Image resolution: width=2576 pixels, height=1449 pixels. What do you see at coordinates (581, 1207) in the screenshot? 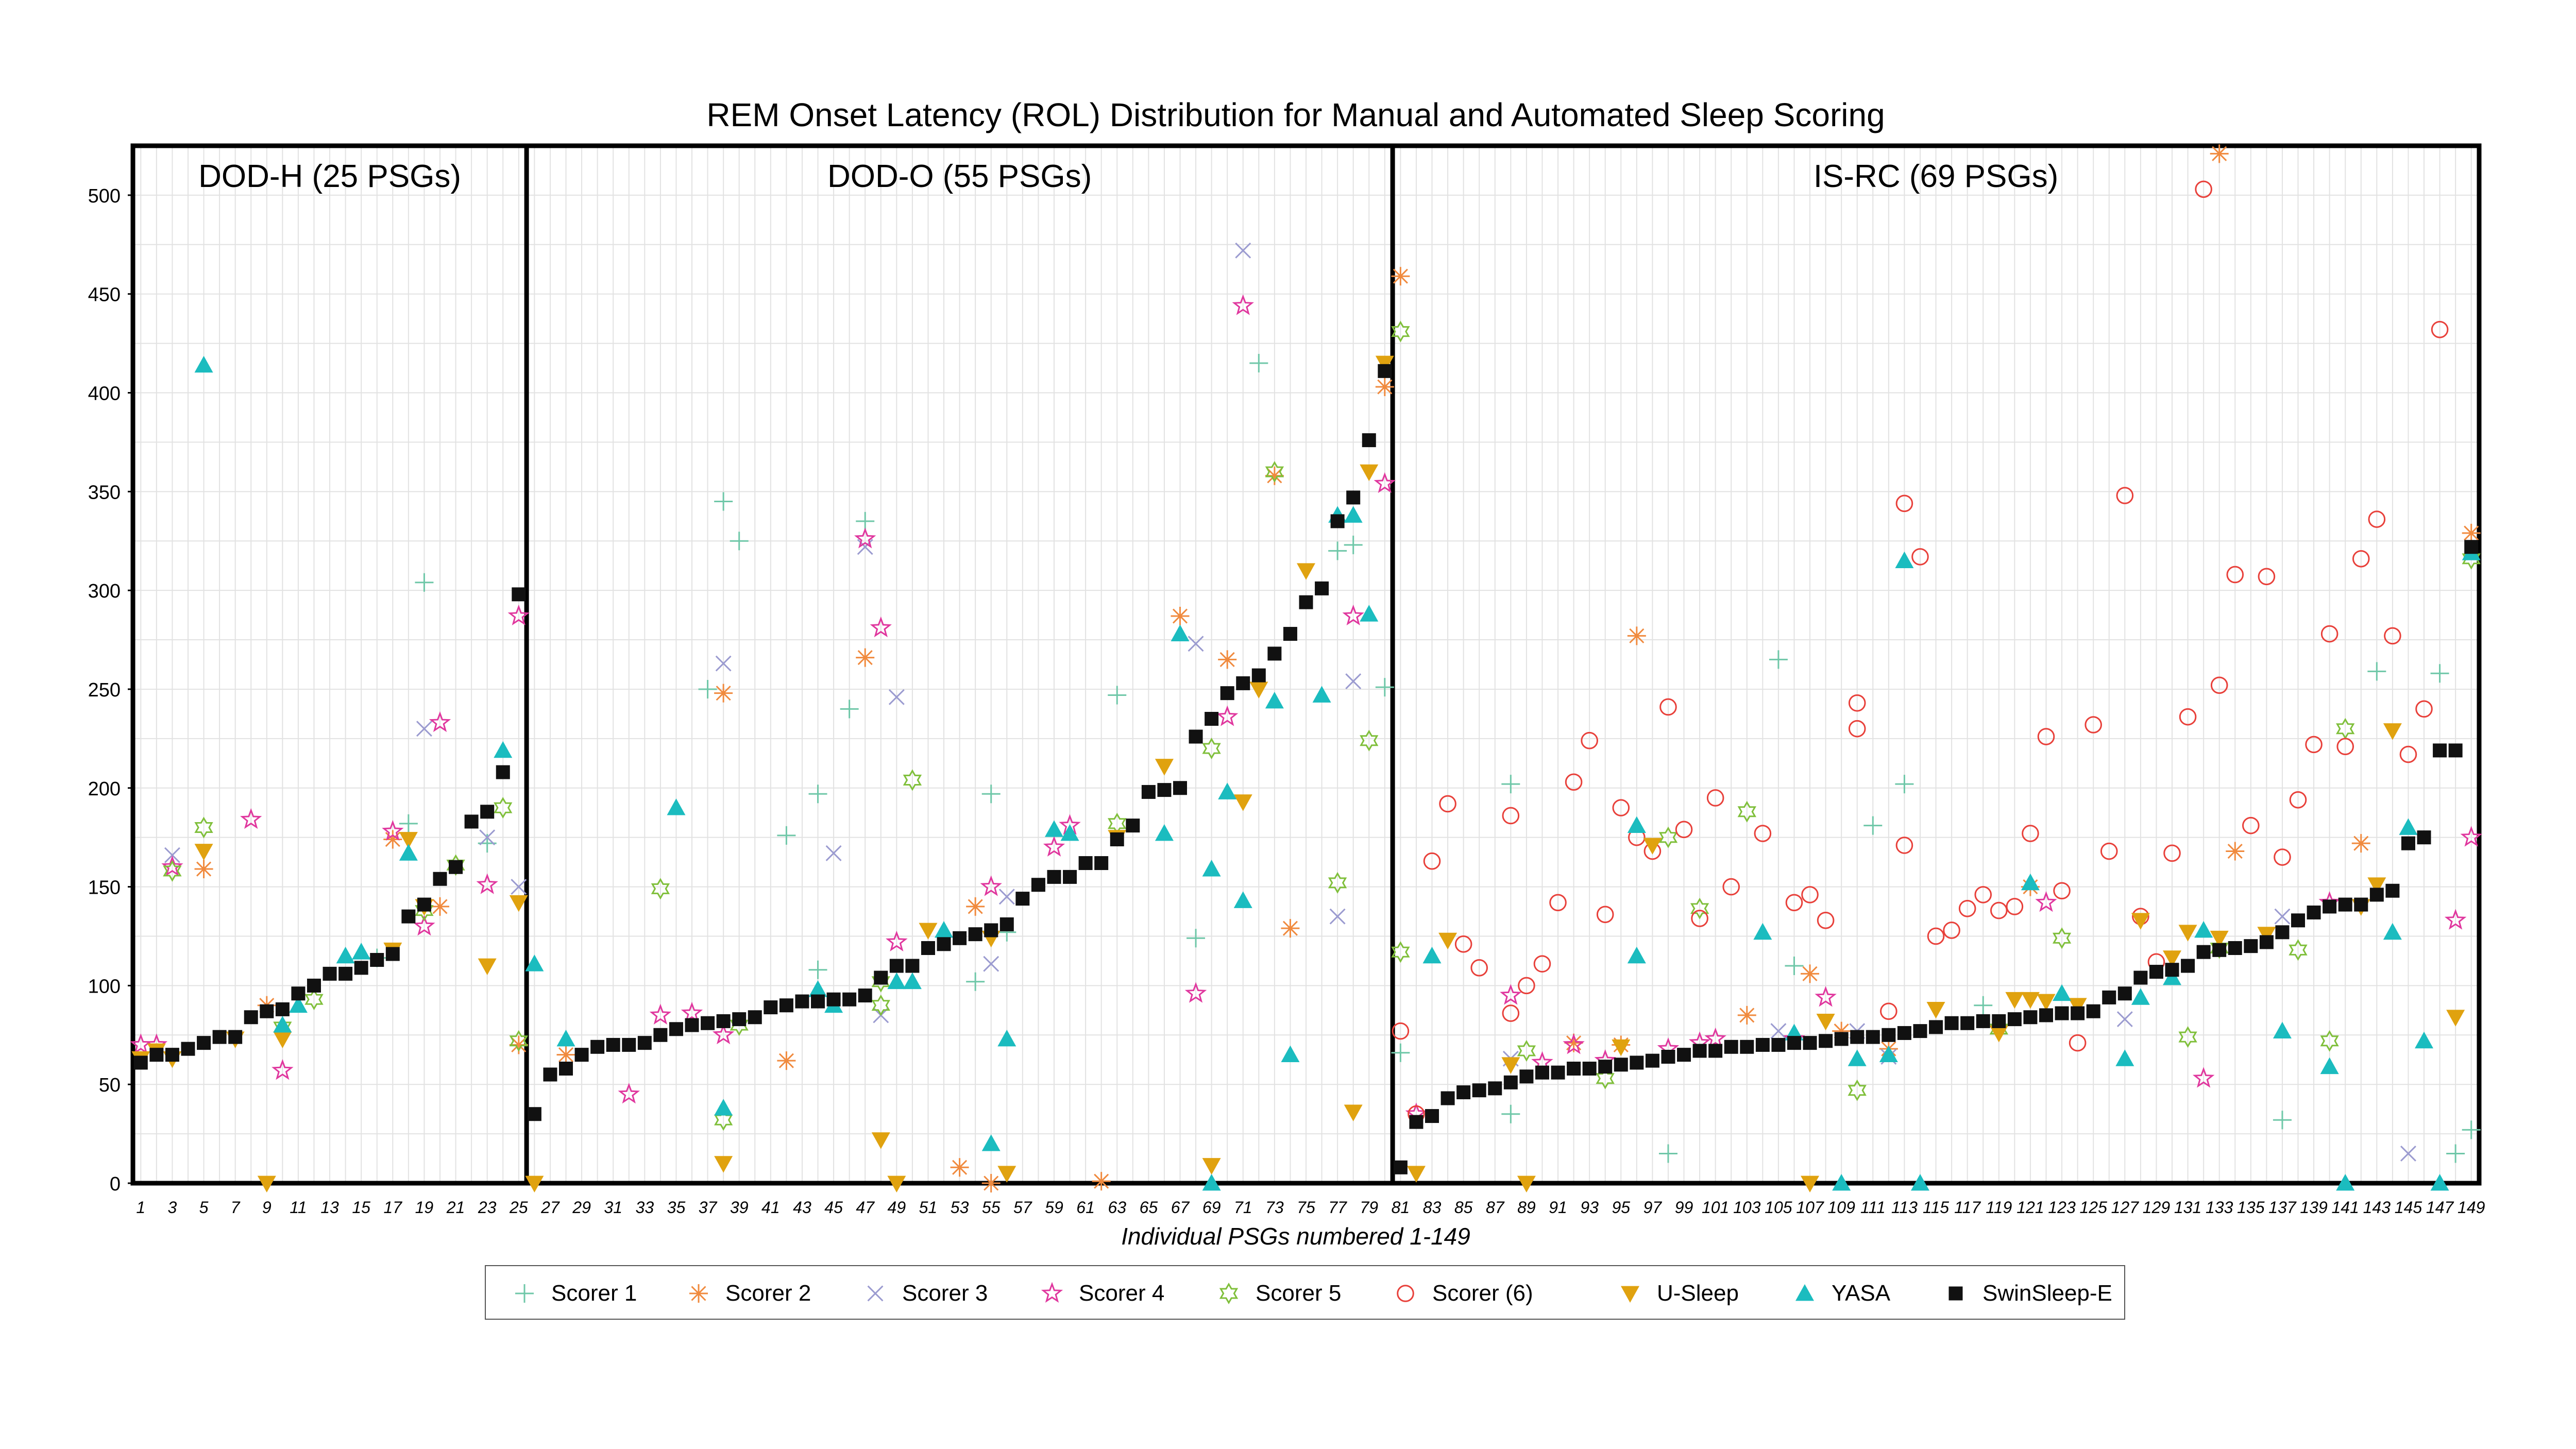
I see `x-tick-label: 29` at bounding box center [581, 1207].